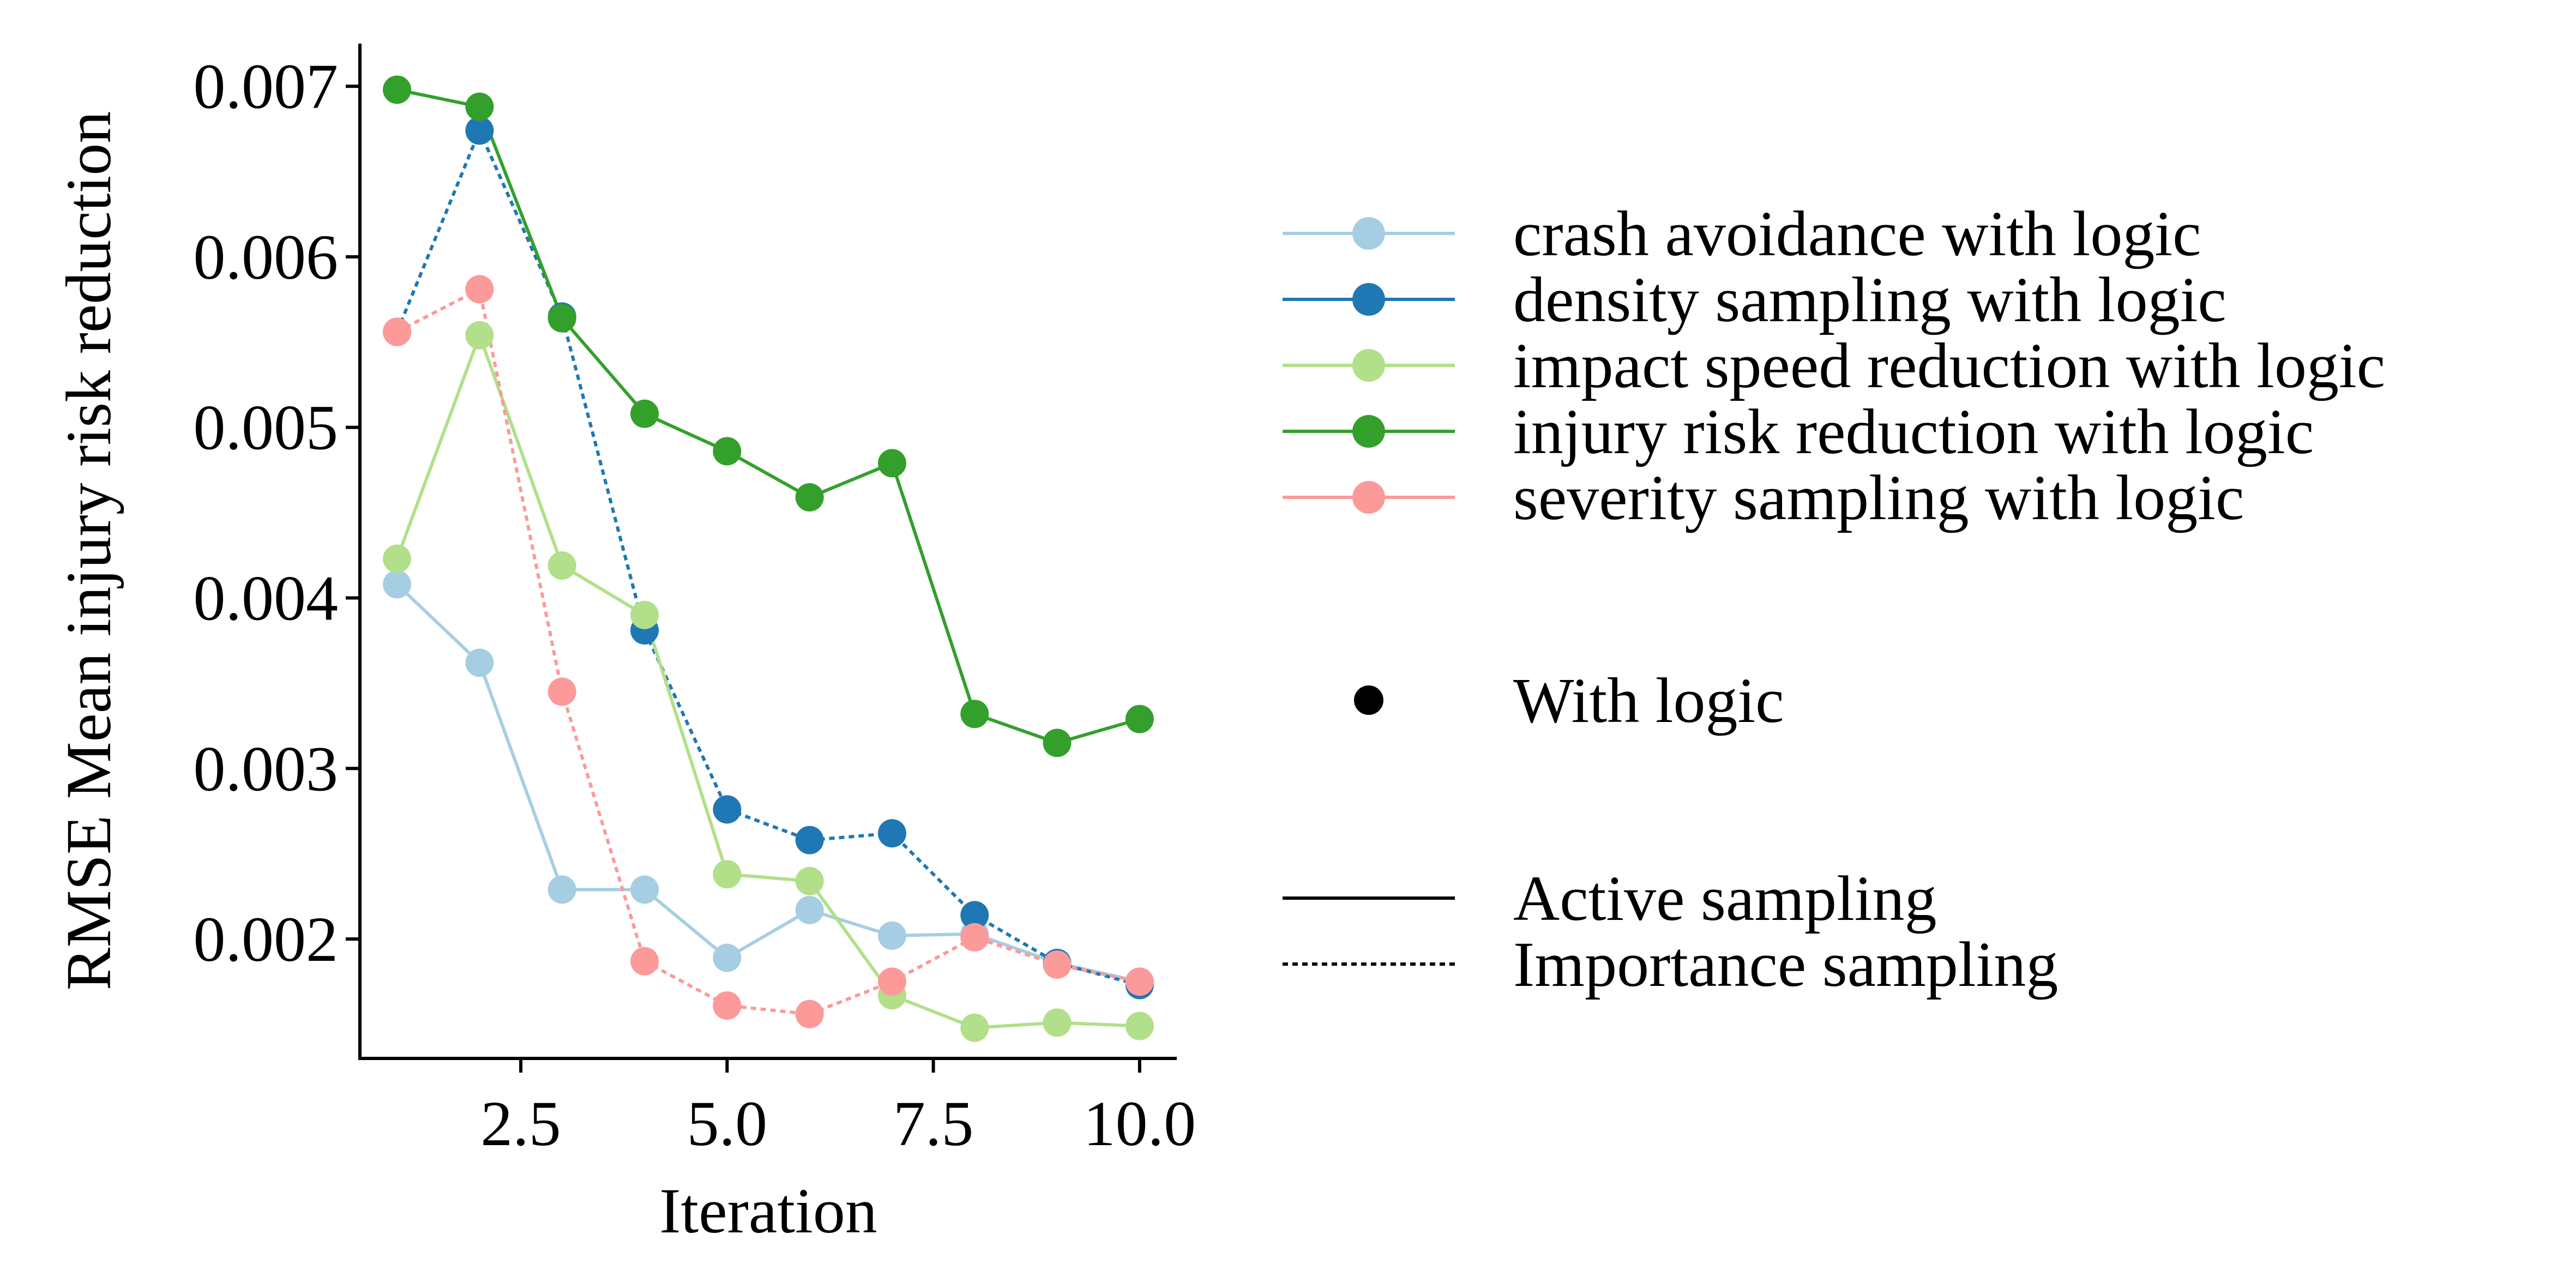 Image resolution: width=2576 pixels, height=1288 pixels. Describe the element at coordinates (88, 550) in the screenshot. I see `y-axis-title: RMSE Mean injury risk reduction` at that location.